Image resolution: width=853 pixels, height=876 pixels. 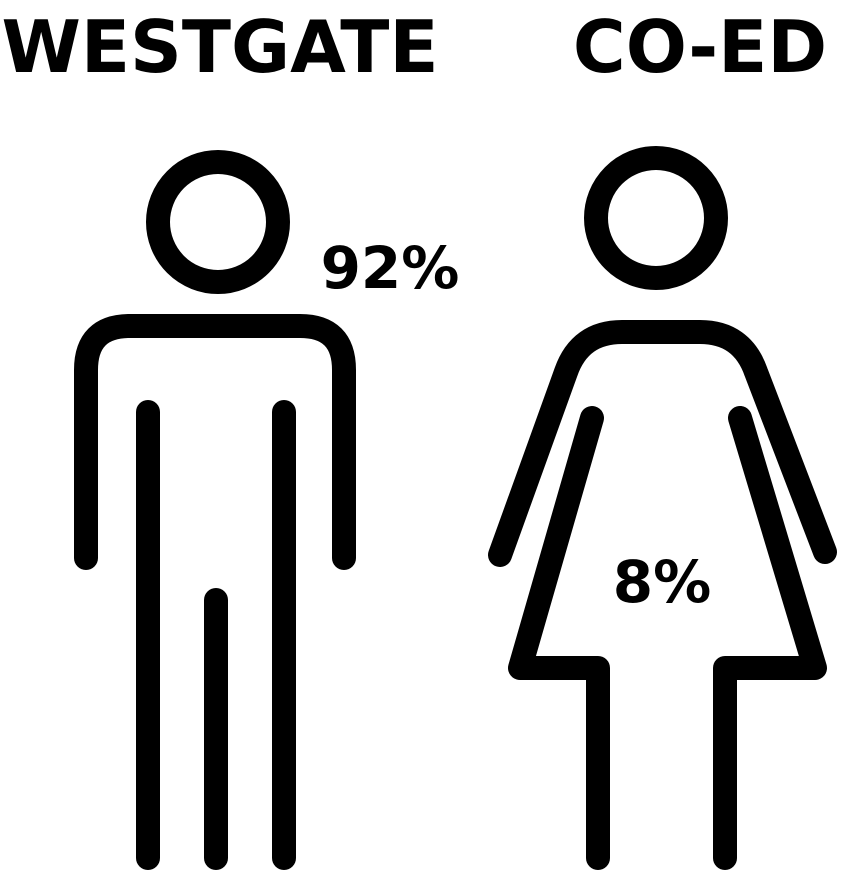 I want to click on female-dress-right, so click(x=770, y=638).